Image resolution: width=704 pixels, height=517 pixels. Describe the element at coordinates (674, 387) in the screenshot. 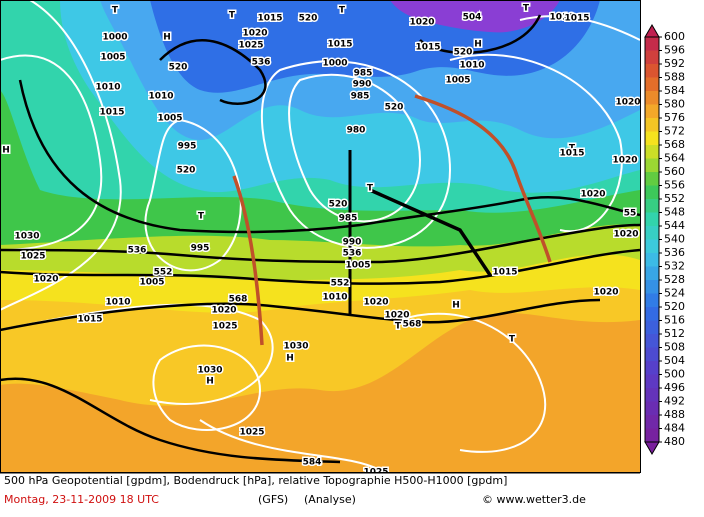

I see `colorbar-label: 496` at that location.